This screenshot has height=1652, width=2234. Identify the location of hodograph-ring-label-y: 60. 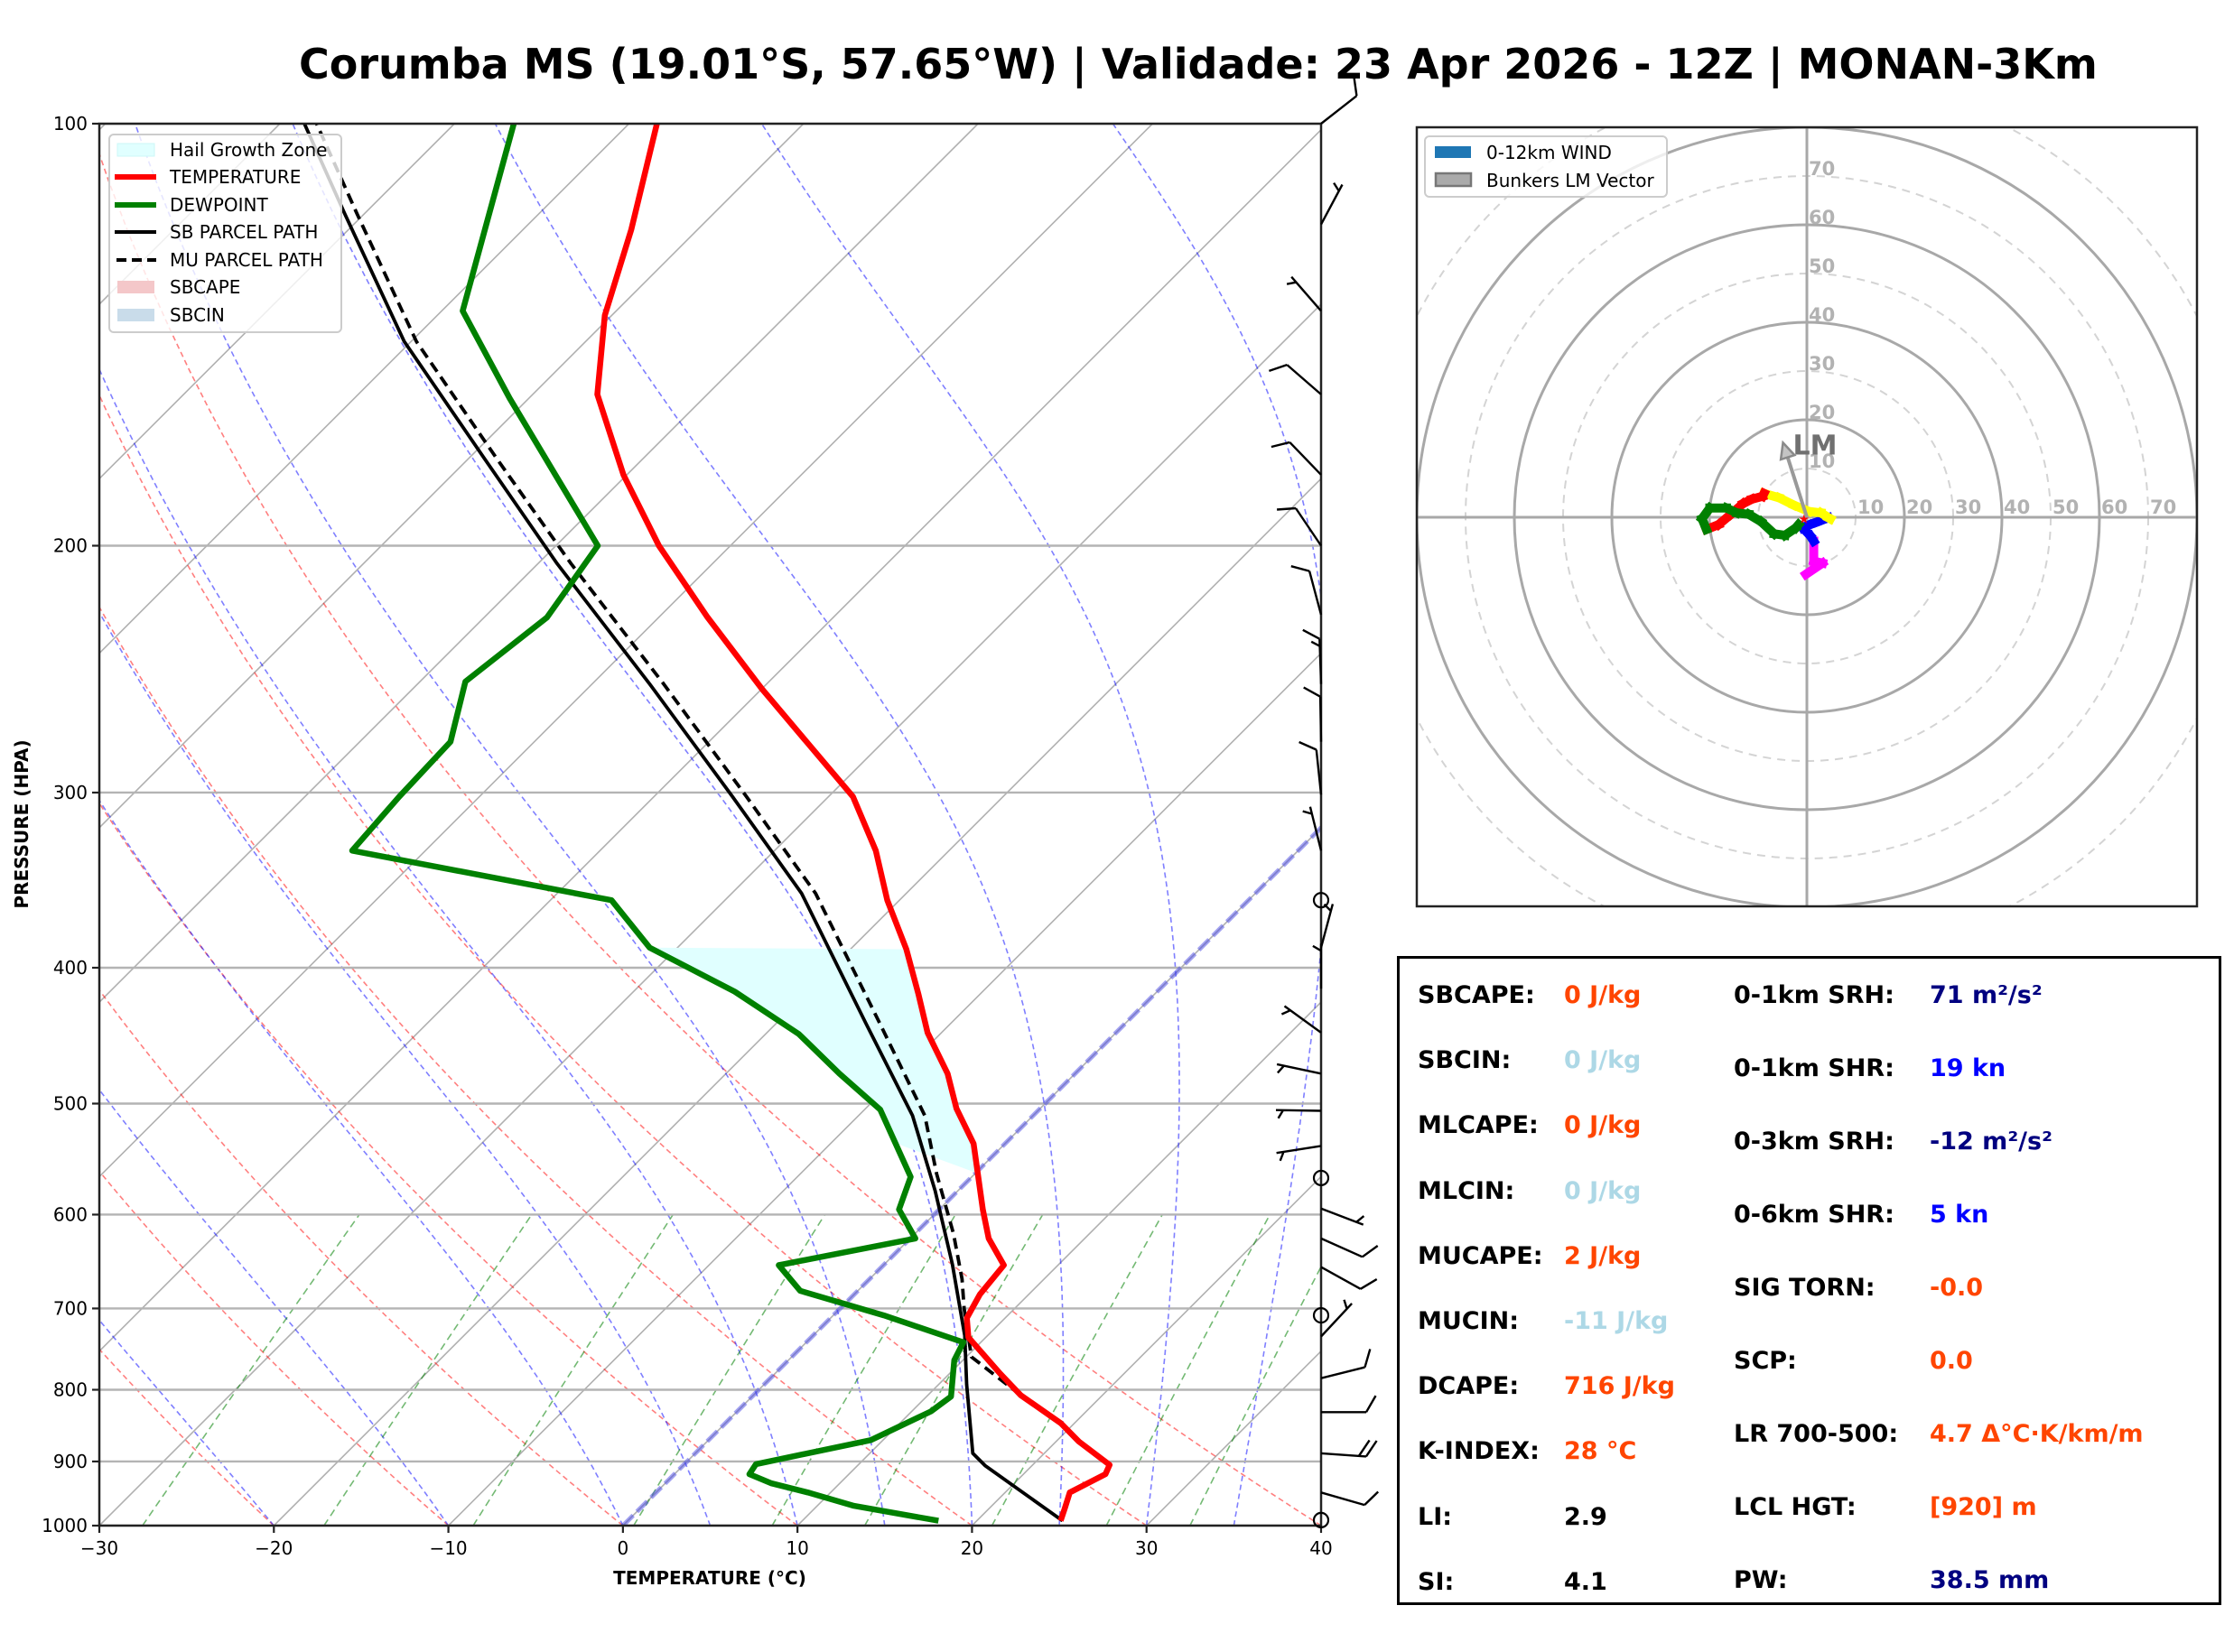
(1822, 217).